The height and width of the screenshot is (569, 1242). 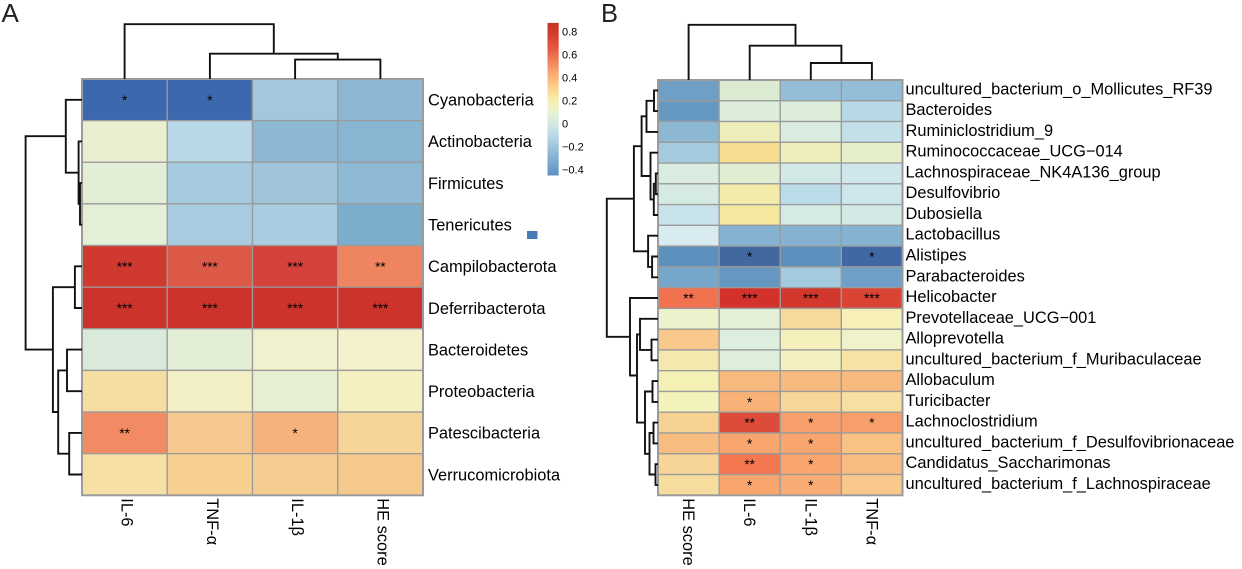 I want to click on svg-text: Lactobacillus, so click(x=953, y=235).